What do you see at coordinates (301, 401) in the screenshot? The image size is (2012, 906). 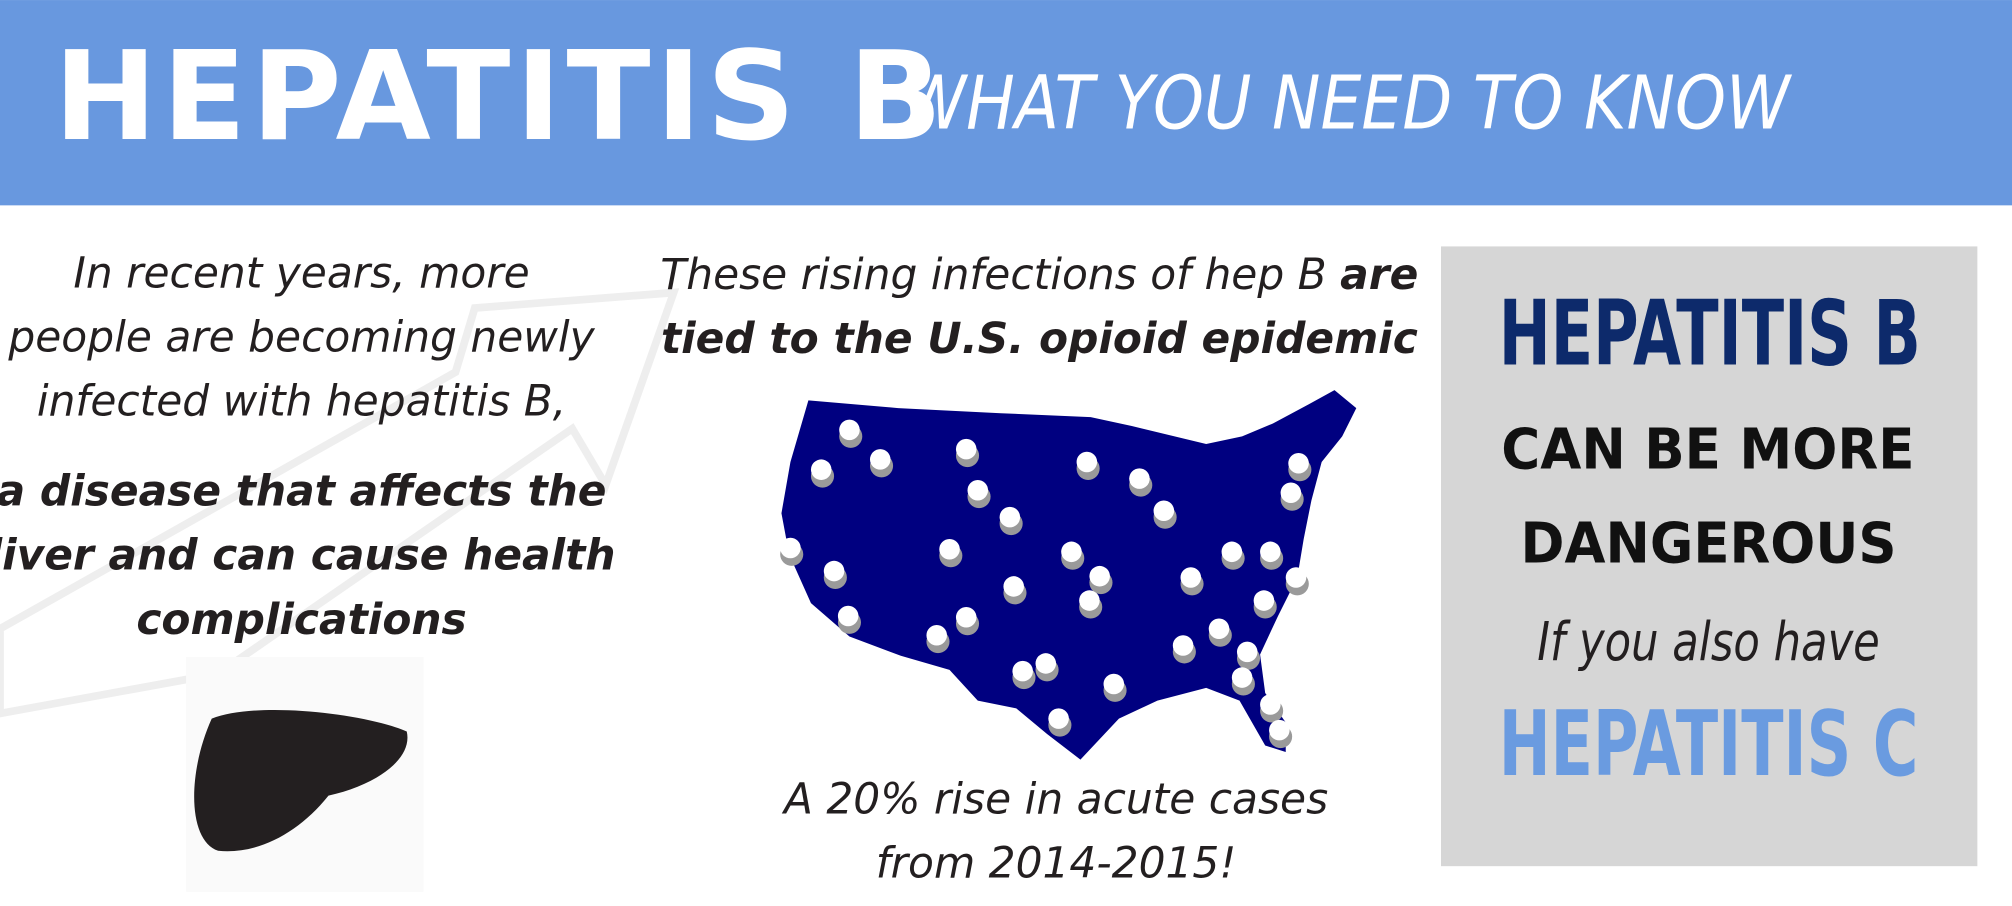 I see `intro-line: infected with hepatitis B,` at bounding box center [301, 401].